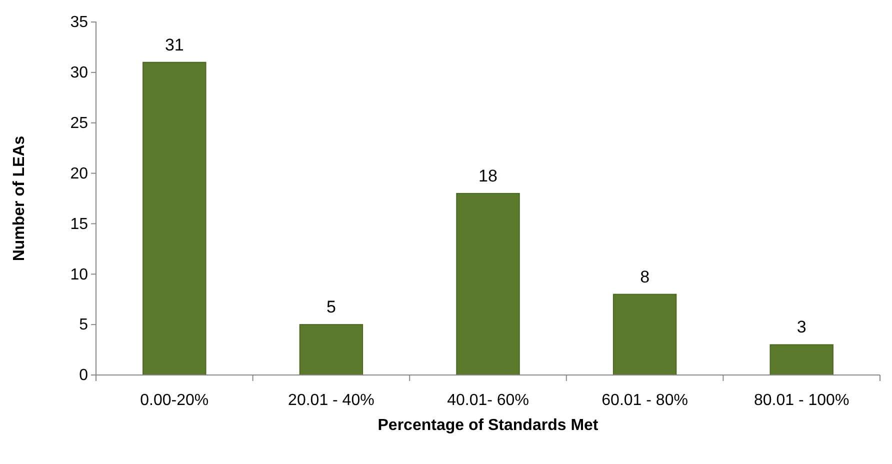 The height and width of the screenshot is (464, 892). I want to click on y-tick-label: 20, so click(79, 173).